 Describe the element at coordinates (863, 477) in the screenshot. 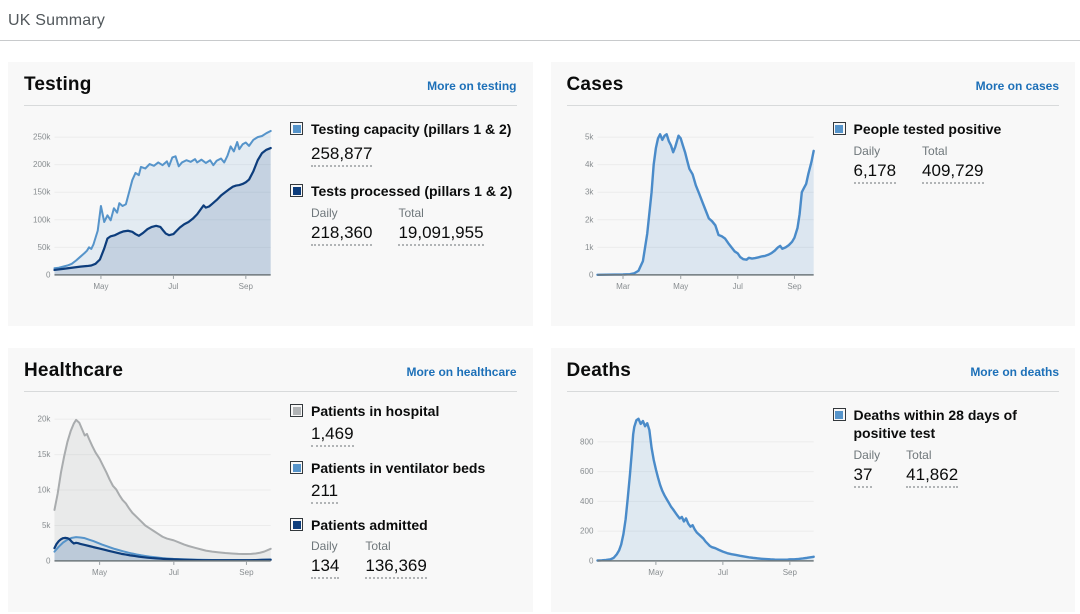

I see `stat-value-deaths-daily: 37` at that location.